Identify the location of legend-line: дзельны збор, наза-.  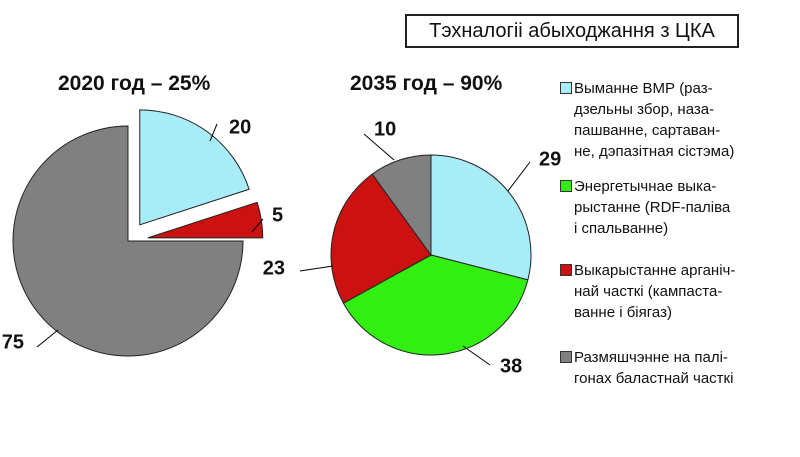
(644, 109).